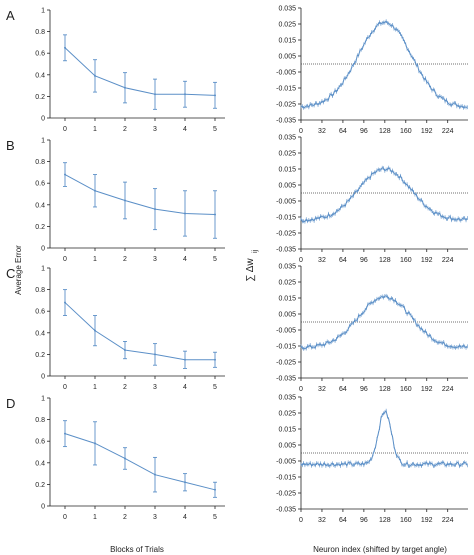 This screenshot has height=555, width=474. I want to click on left-panel-c: C 0 0.2 0.4 0.6 0.8 1 0 1 2 3 4 5, so click(115, 328).